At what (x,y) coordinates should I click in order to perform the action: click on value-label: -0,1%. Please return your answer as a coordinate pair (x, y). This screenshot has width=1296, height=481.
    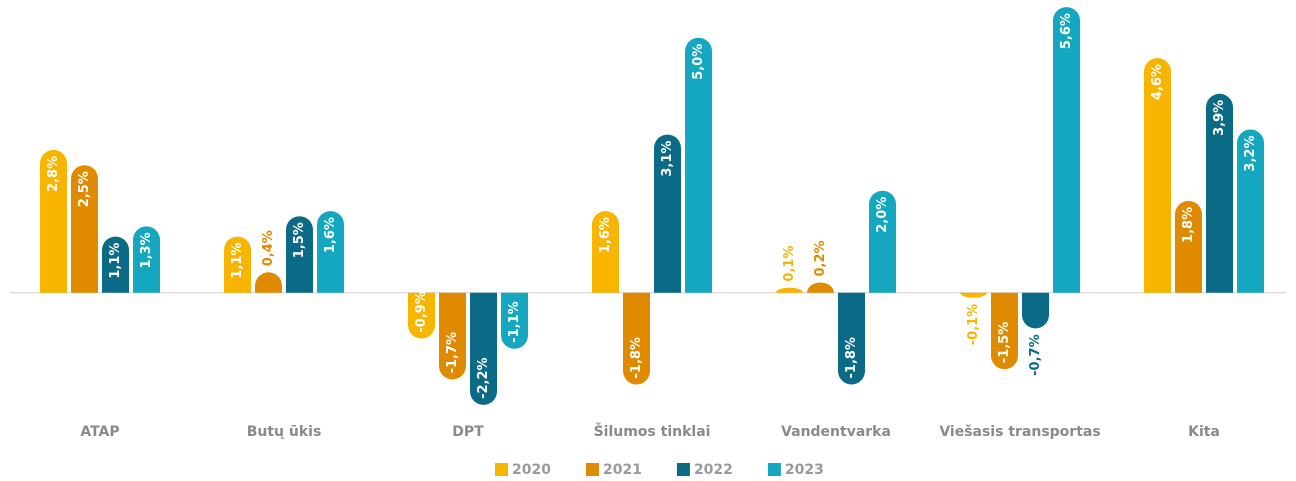
    Looking at the image, I should click on (973, 324).